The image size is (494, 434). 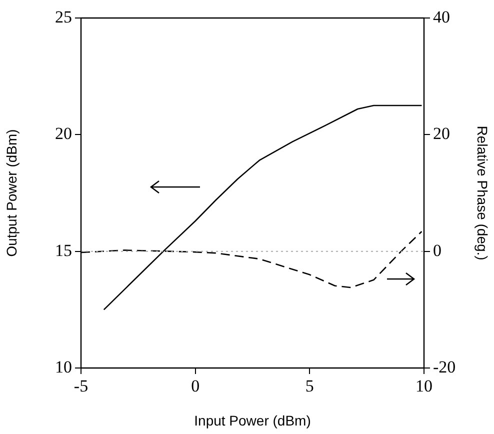 What do you see at coordinates (81, 386) in the screenshot?
I see `x-tick-label: -5` at bounding box center [81, 386].